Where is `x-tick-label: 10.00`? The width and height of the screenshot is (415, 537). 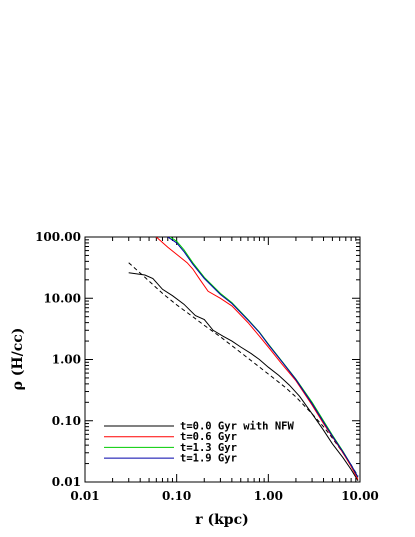
x-tick-label: 10.00 is located at coordinates (360, 496).